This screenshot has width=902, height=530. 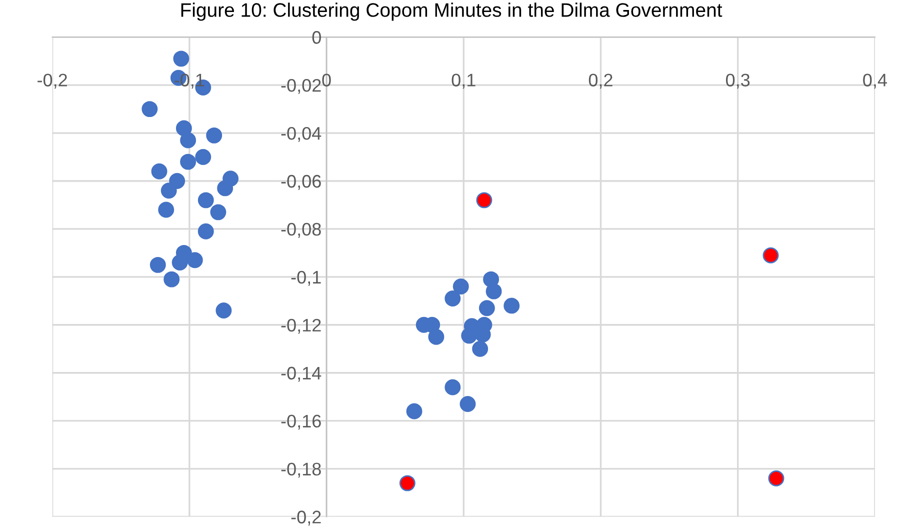 What do you see at coordinates (301, 422) in the screenshot?
I see `y-tick-label: -0,16` at bounding box center [301, 422].